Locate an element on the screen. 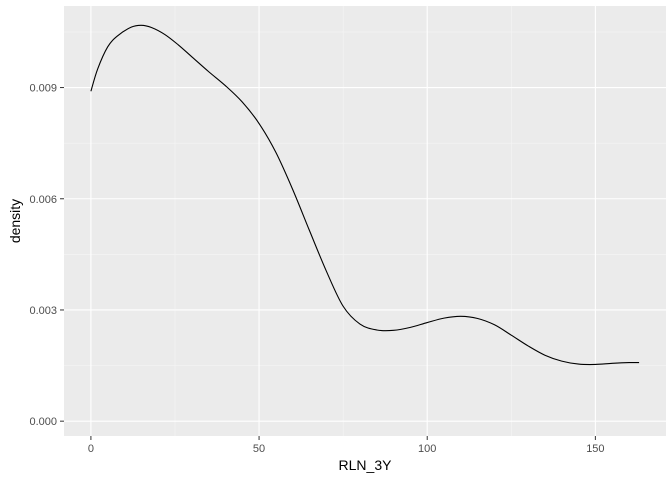 The width and height of the screenshot is (672, 480). x-tick-label: 100 is located at coordinates (427, 449).